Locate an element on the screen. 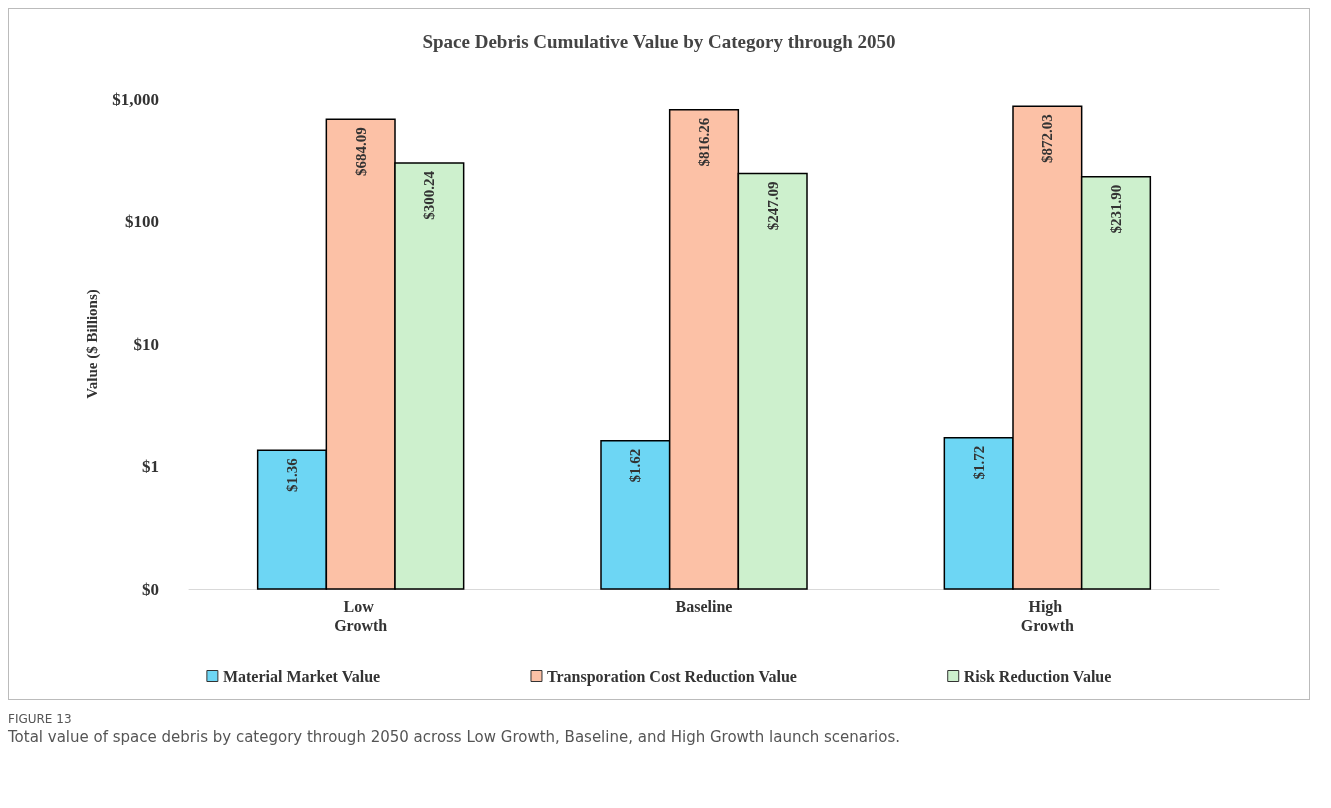  data-label: $1.72 is located at coordinates (978, 462).